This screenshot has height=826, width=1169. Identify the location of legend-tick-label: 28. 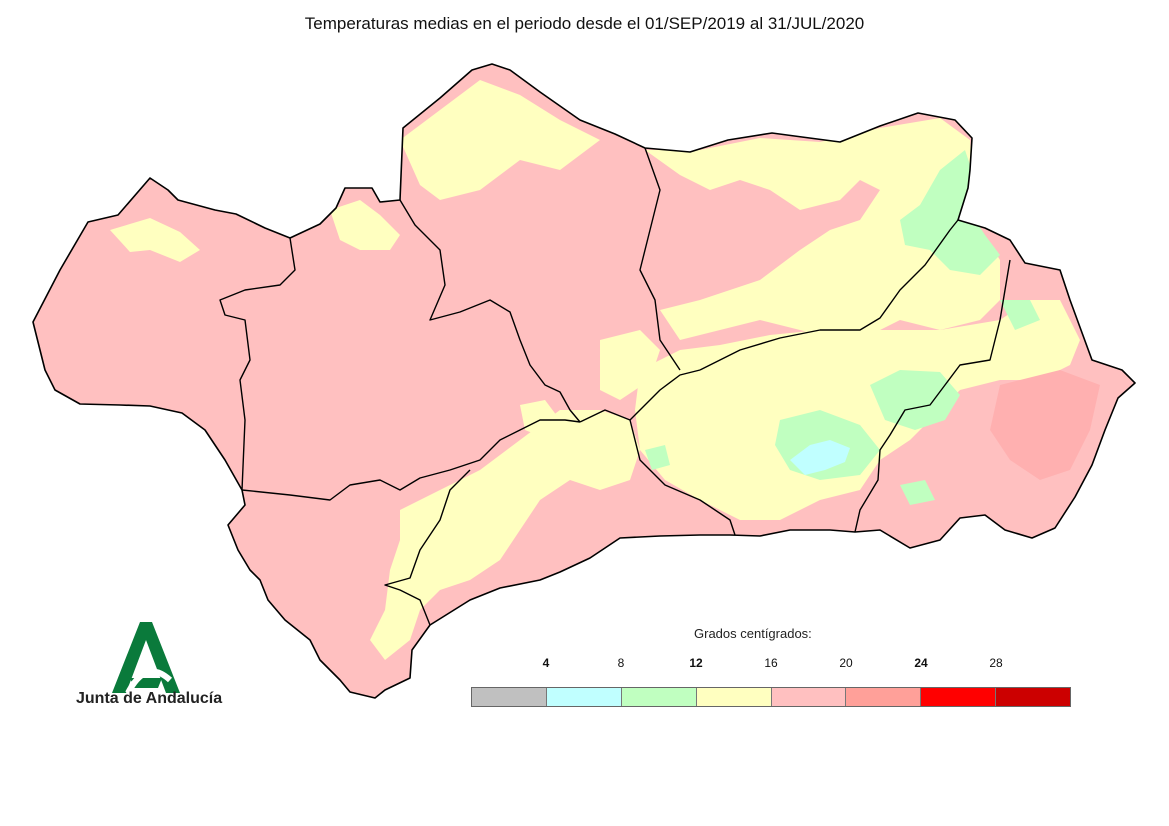
(996, 663).